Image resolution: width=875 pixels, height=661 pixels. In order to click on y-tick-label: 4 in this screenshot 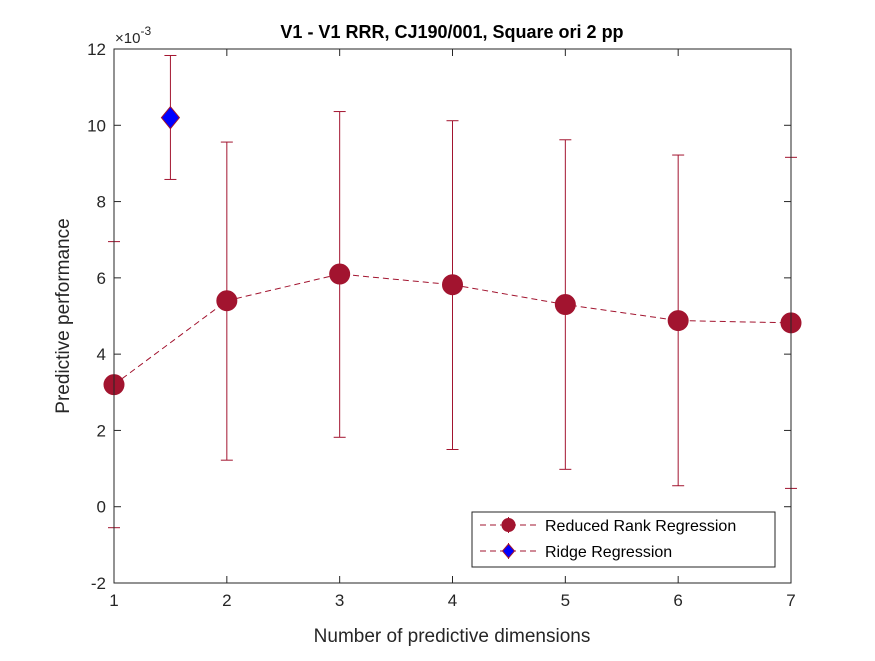, I will do `click(101, 354)`.